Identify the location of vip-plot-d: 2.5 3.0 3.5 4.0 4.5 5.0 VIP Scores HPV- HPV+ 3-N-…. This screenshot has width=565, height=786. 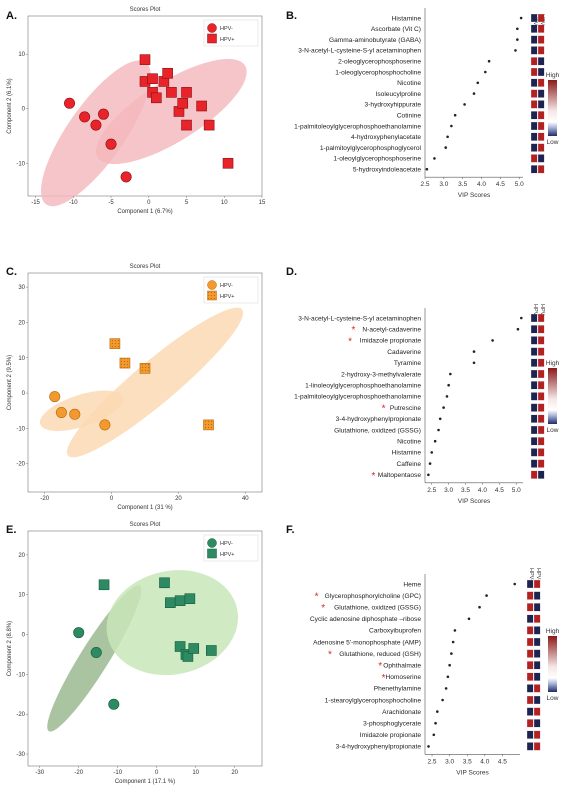
(426, 404).